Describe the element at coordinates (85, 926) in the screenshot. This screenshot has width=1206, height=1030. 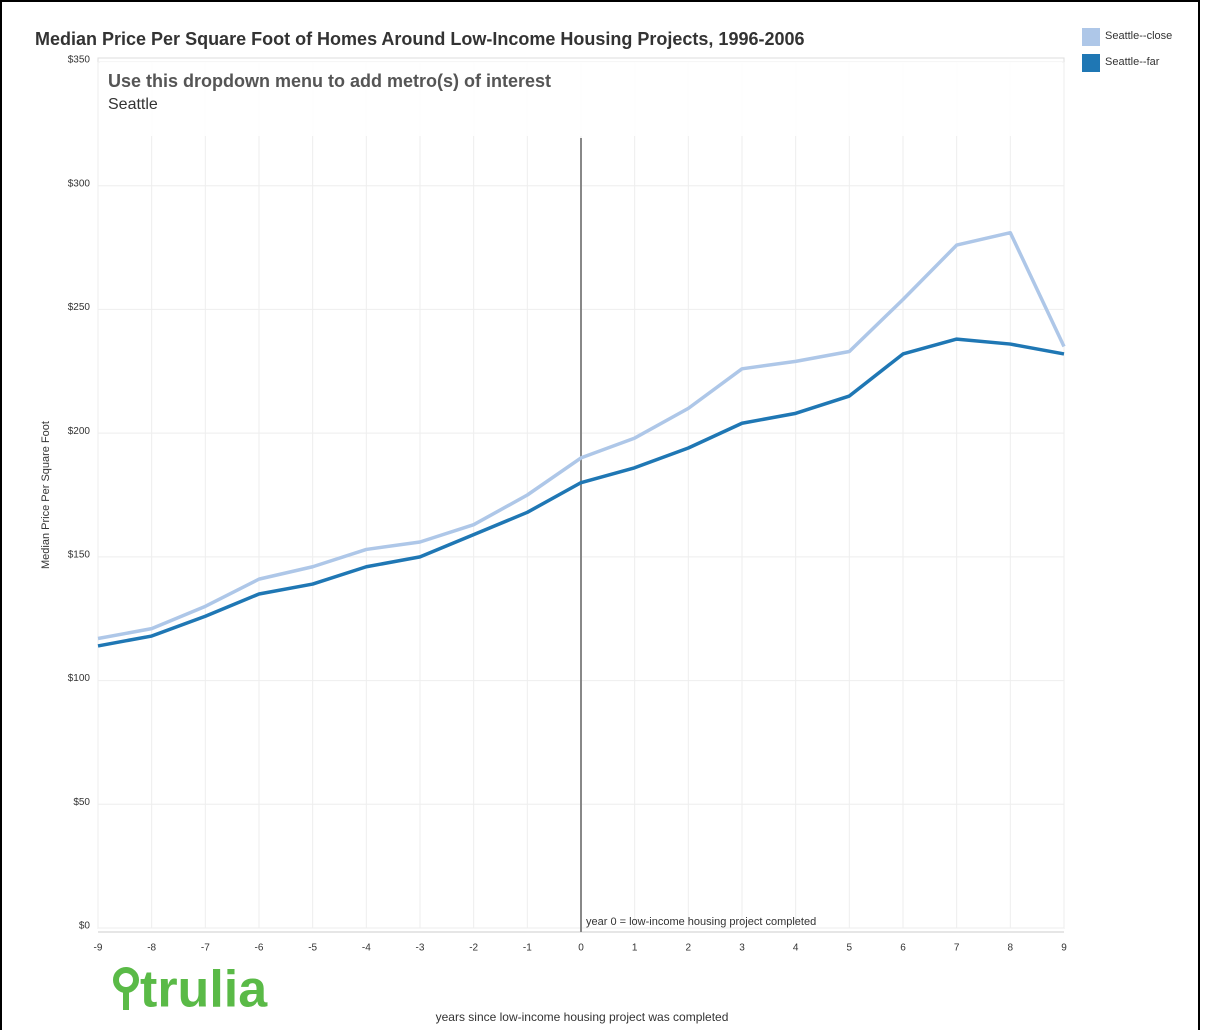
I see `y-tick-label: $0` at that location.